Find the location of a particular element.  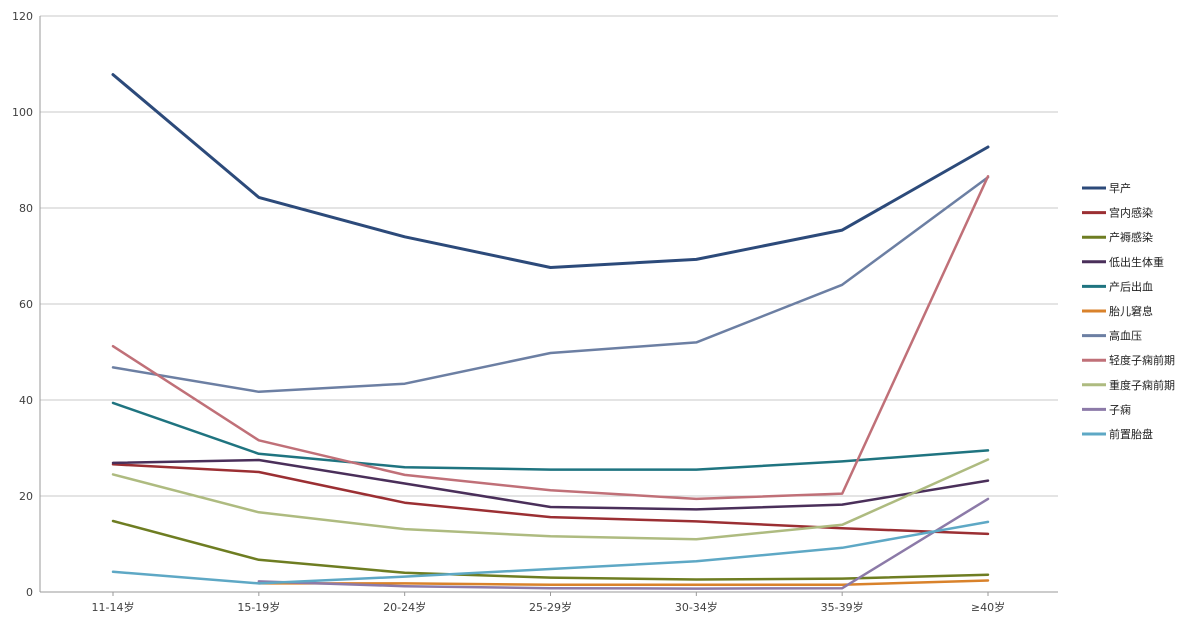

x-tick-label: 35-39岁 is located at coordinates (842, 607).